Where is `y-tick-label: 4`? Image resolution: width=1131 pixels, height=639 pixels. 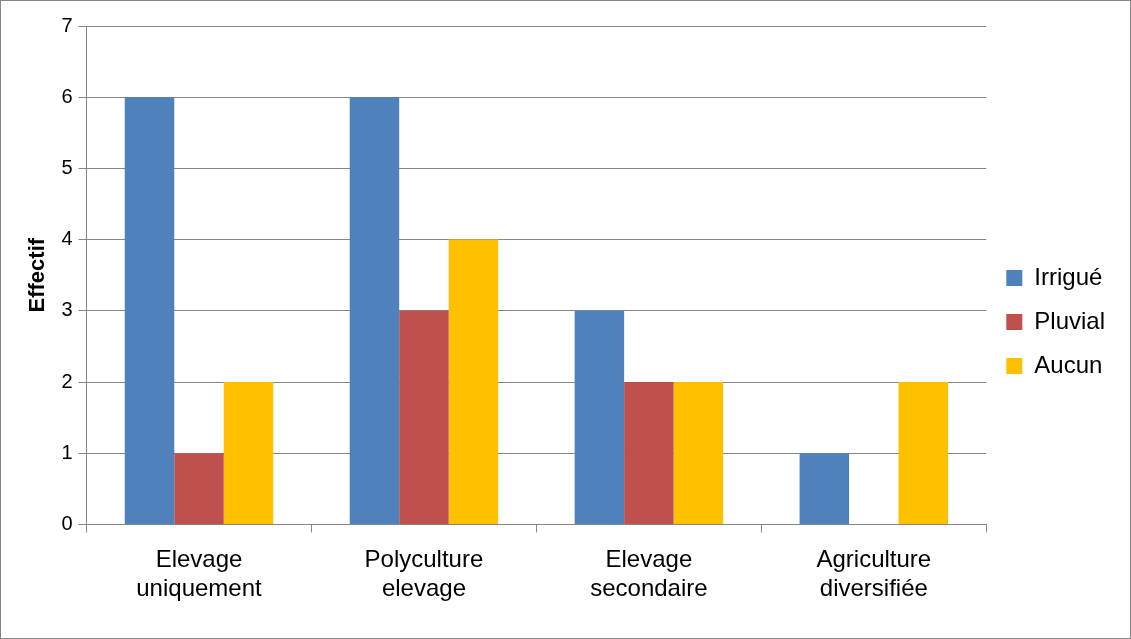
y-tick-label: 4 is located at coordinates (67, 238).